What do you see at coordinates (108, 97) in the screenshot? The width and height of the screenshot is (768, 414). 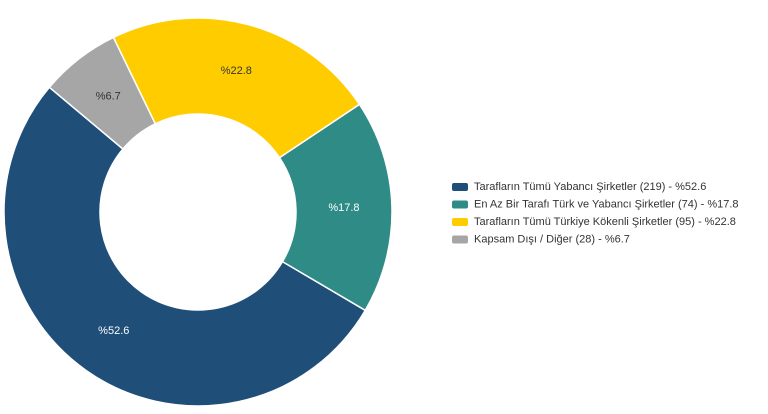 I see `data-label: %6.7` at bounding box center [108, 97].